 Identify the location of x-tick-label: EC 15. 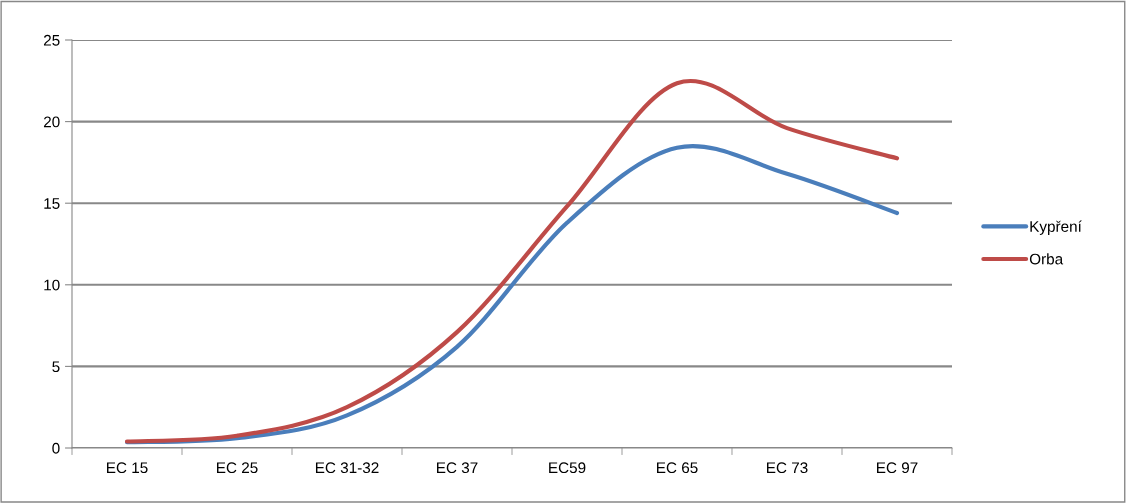
(127, 468).